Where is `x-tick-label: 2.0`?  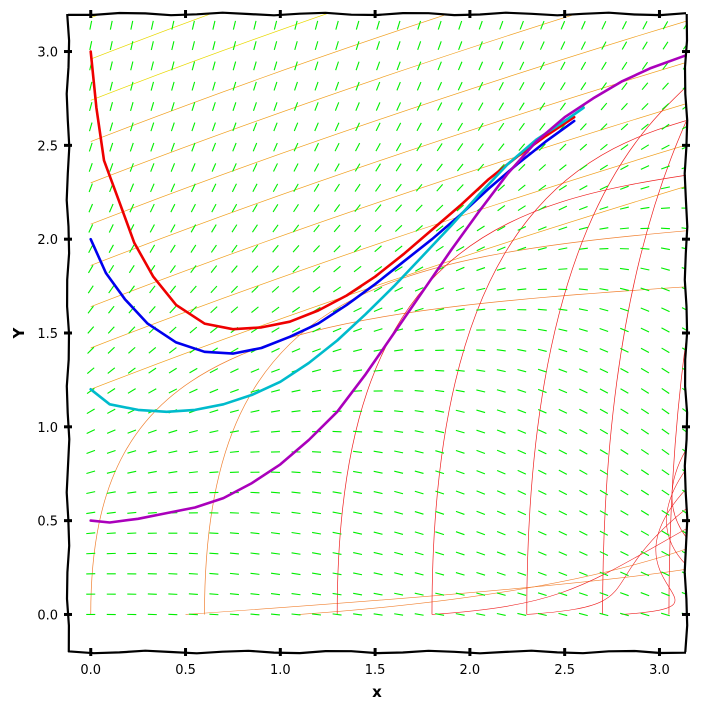
x-tick-label: 2.0 is located at coordinates (470, 670).